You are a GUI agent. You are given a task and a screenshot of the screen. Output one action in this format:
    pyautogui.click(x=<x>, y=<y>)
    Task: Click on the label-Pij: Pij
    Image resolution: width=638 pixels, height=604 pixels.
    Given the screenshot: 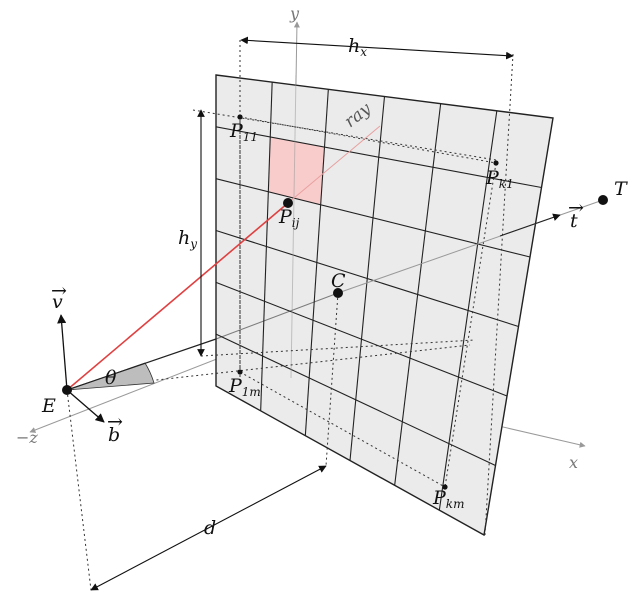 What is the action you would take?
    pyautogui.click(x=289, y=218)
    